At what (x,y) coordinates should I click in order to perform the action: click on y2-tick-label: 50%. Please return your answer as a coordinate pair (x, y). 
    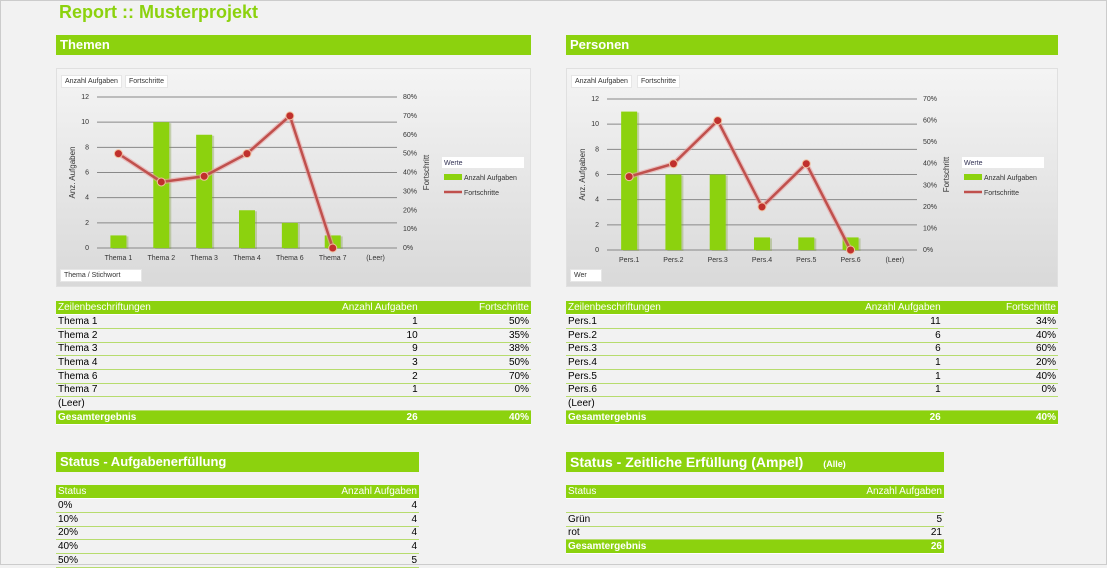
    Looking at the image, I should click on (930, 142).